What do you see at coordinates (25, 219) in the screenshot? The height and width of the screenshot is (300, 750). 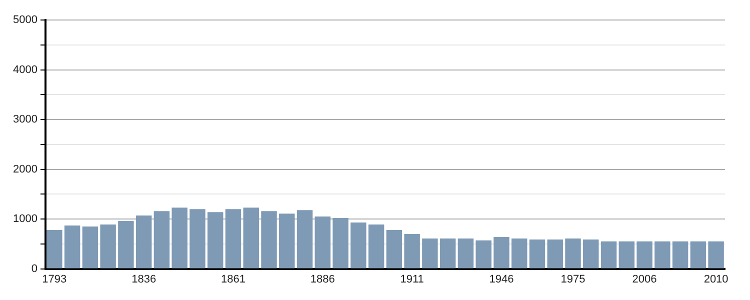 I see `y-tick-label: 1000` at bounding box center [25, 219].